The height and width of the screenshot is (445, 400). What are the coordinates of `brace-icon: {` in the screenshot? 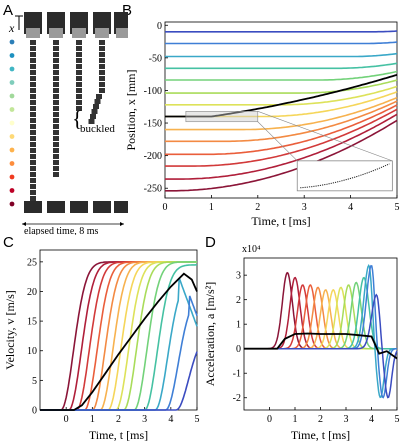 It's located at (77, 118).